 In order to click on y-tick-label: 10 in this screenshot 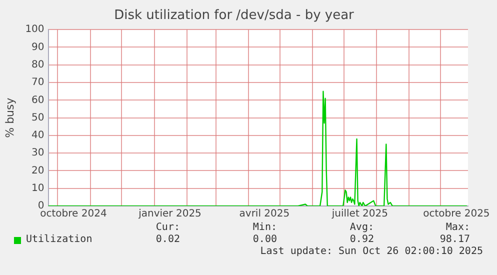, I will do `click(38, 188)`.